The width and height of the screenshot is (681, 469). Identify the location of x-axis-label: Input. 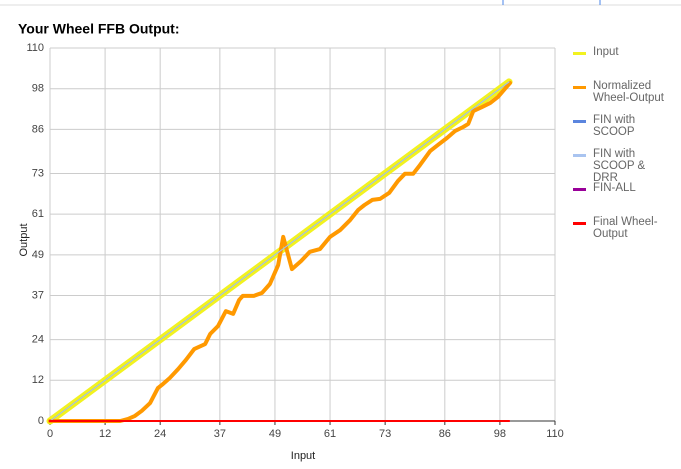
(303, 456).